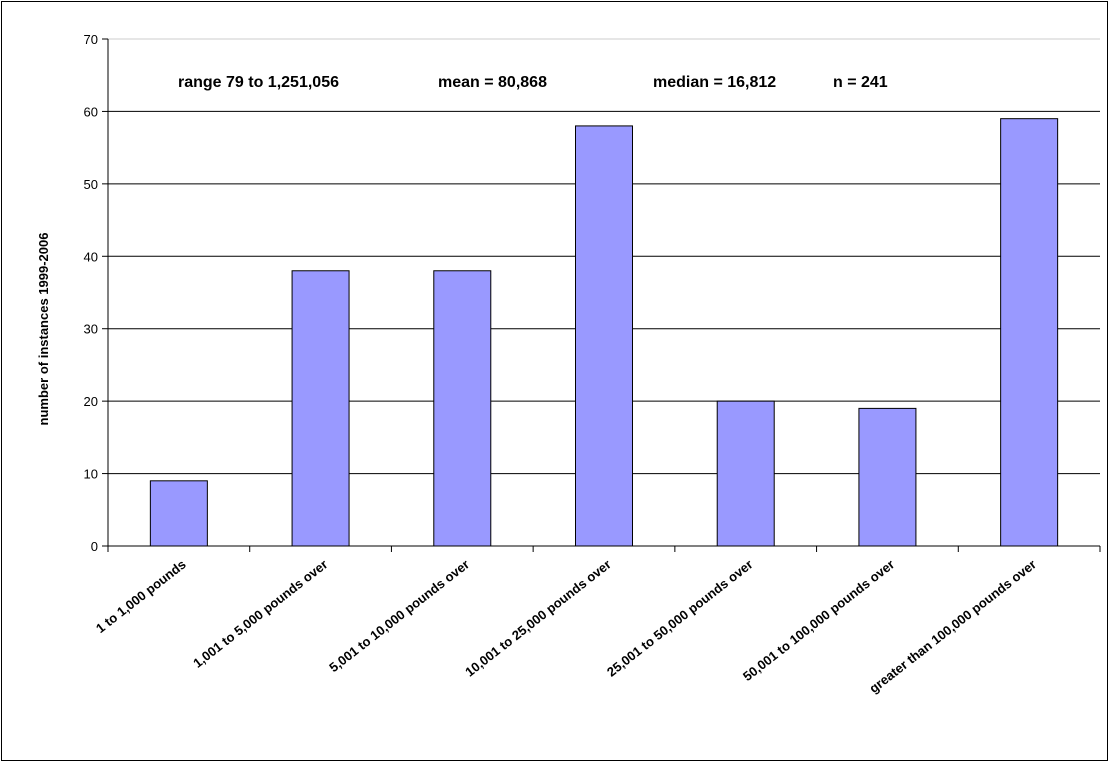  Describe the element at coordinates (952, 626) in the screenshot. I see `x-category-label: greater than 100,000 pounds over` at that location.